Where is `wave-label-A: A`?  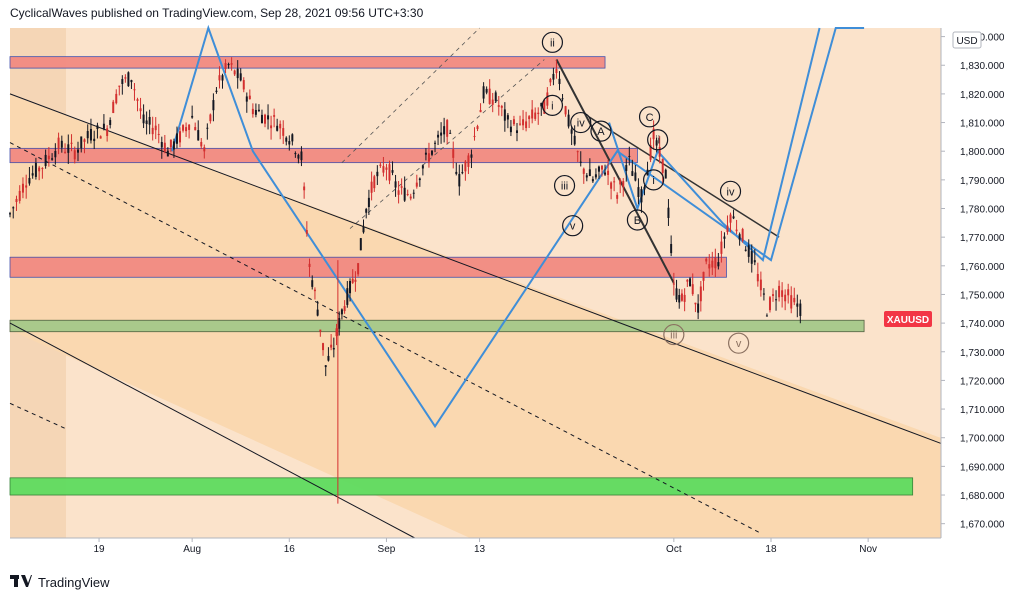 wave-label-A: A is located at coordinates (601, 131).